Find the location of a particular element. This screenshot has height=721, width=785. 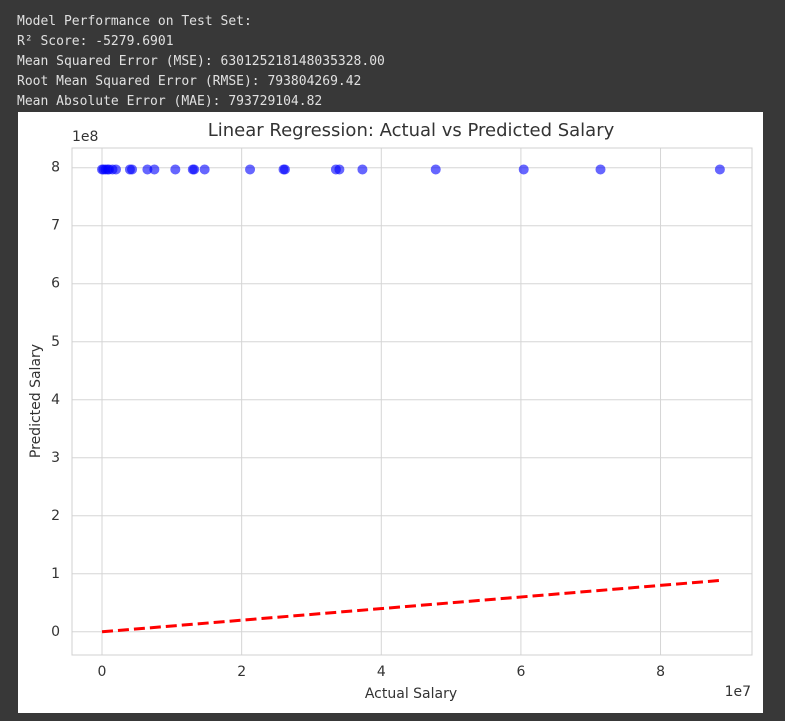

x-tick-label: 0 is located at coordinates (102, 672).